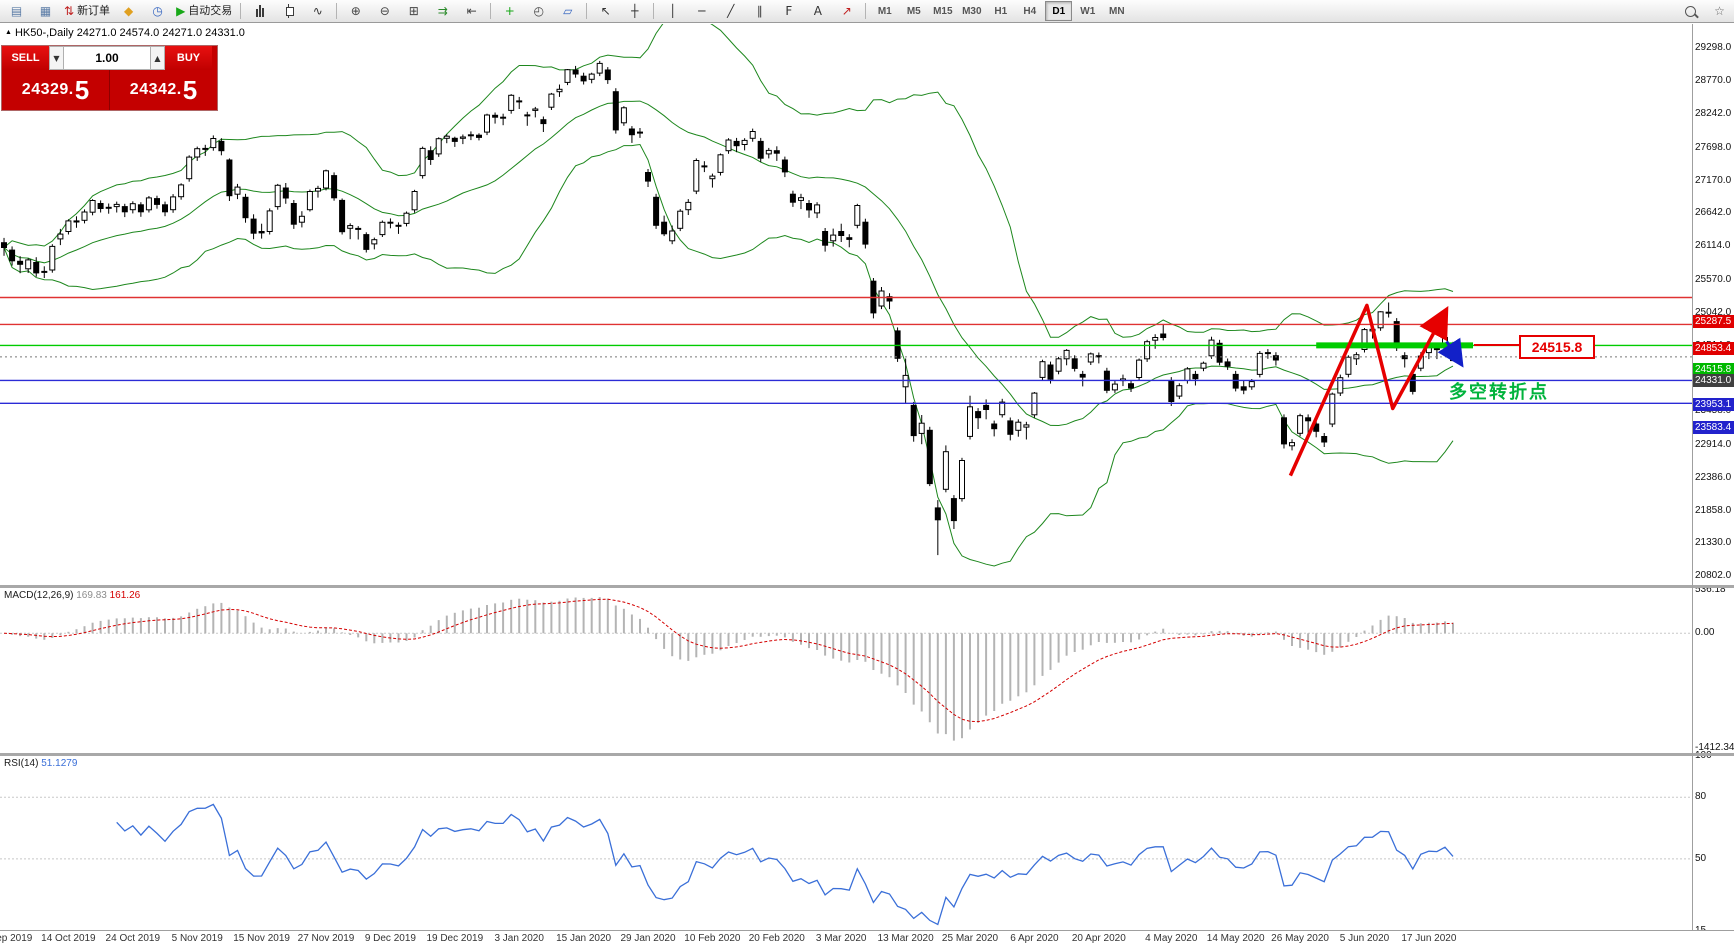 This screenshot has height=947, width=1734. What do you see at coordinates (1713, 180) in the screenshot?
I see `price-tick-label: 27170.0` at bounding box center [1713, 180].